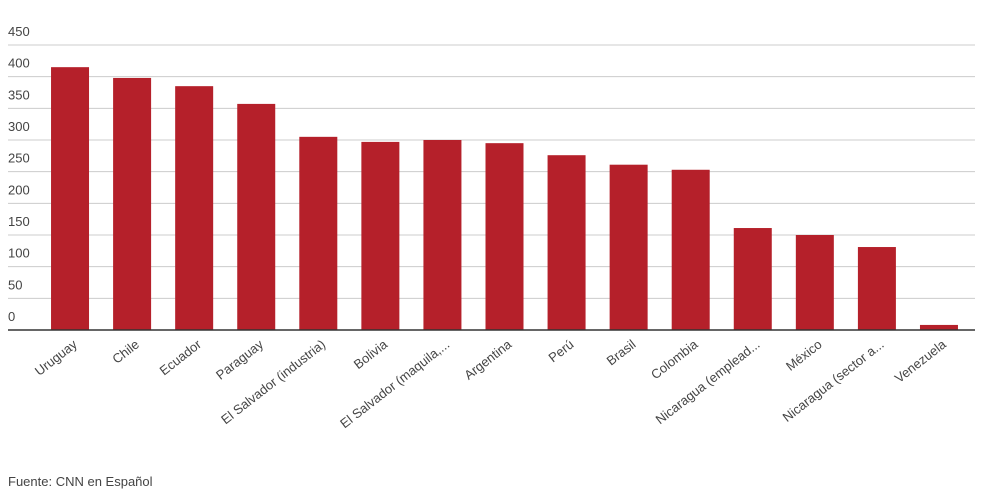  Describe the element at coordinates (674, 359) in the screenshot. I see `x-tick-label: Colombia` at that location.